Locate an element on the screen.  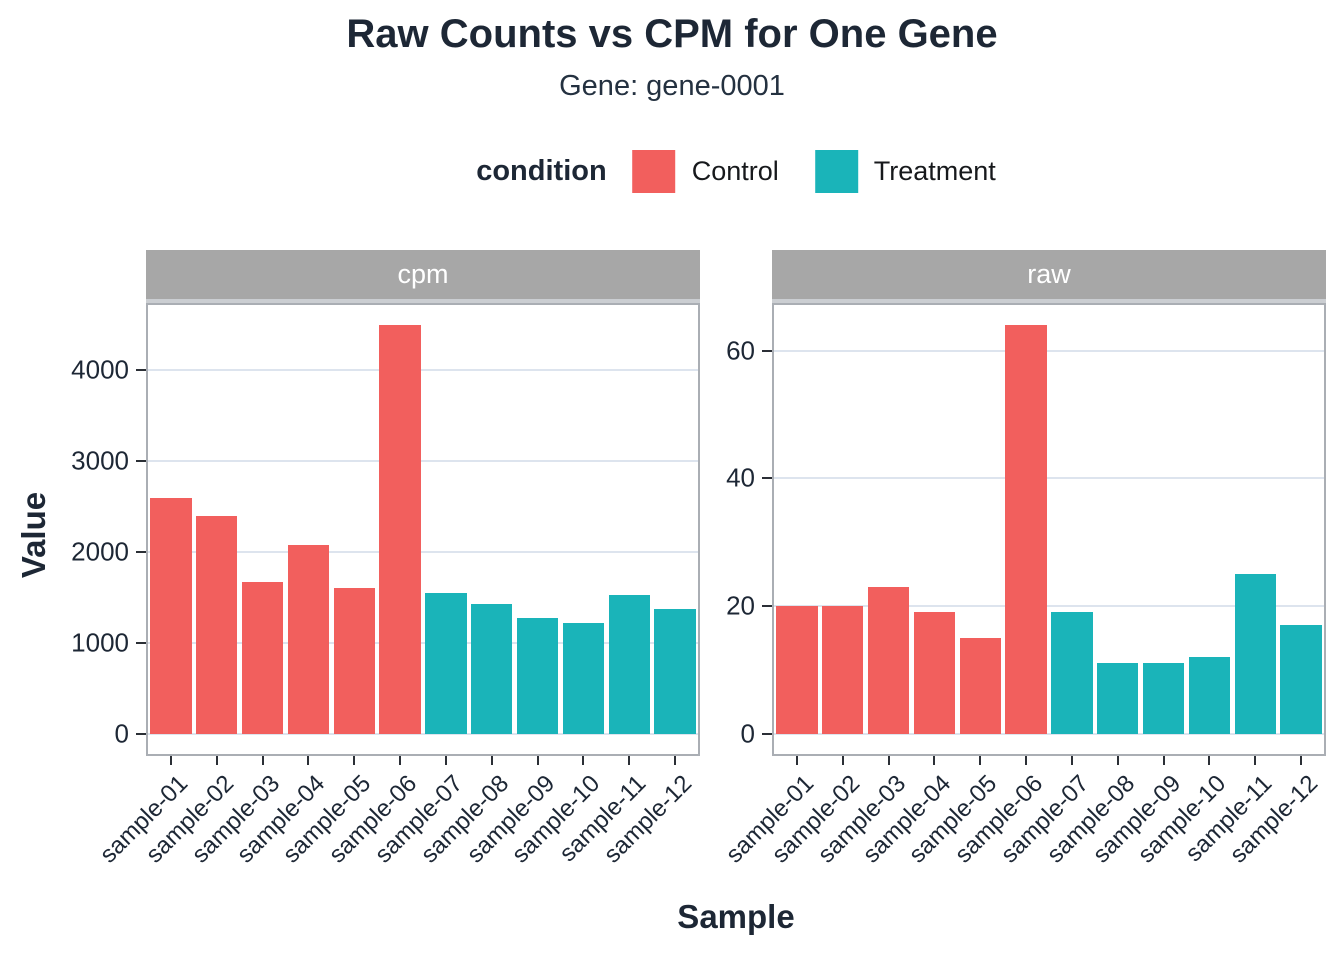
facet-strip-label: raw is located at coordinates (1049, 274).